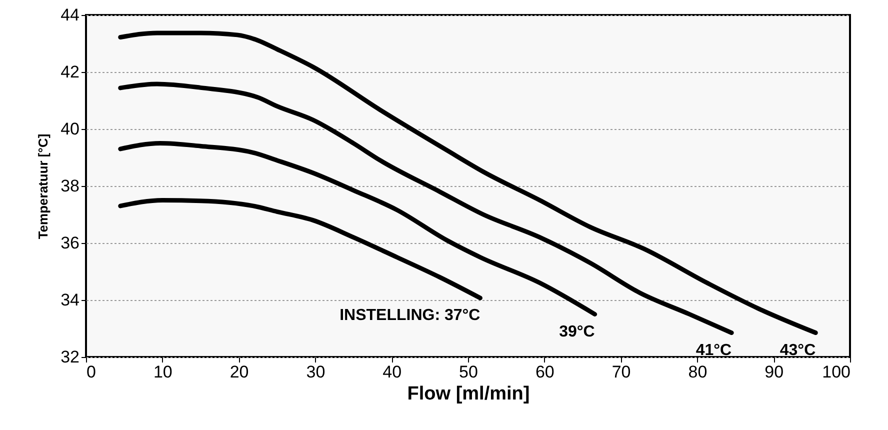  I want to click on y-tick-label: 38, so click(70, 186).